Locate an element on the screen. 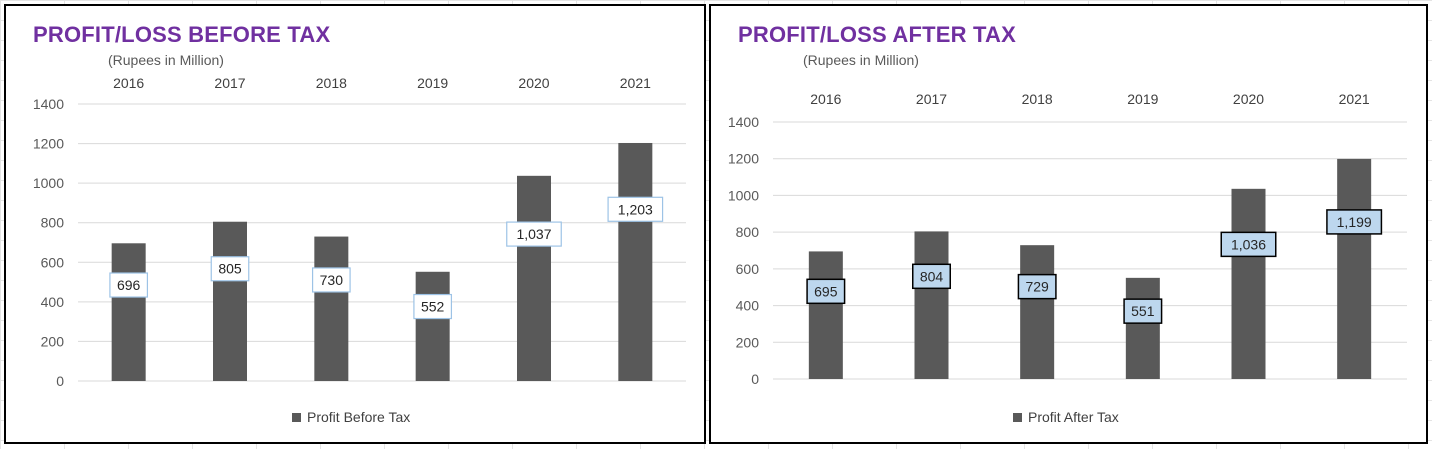 The image size is (1432, 449). data-label: 696 is located at coordinates (129, 285).